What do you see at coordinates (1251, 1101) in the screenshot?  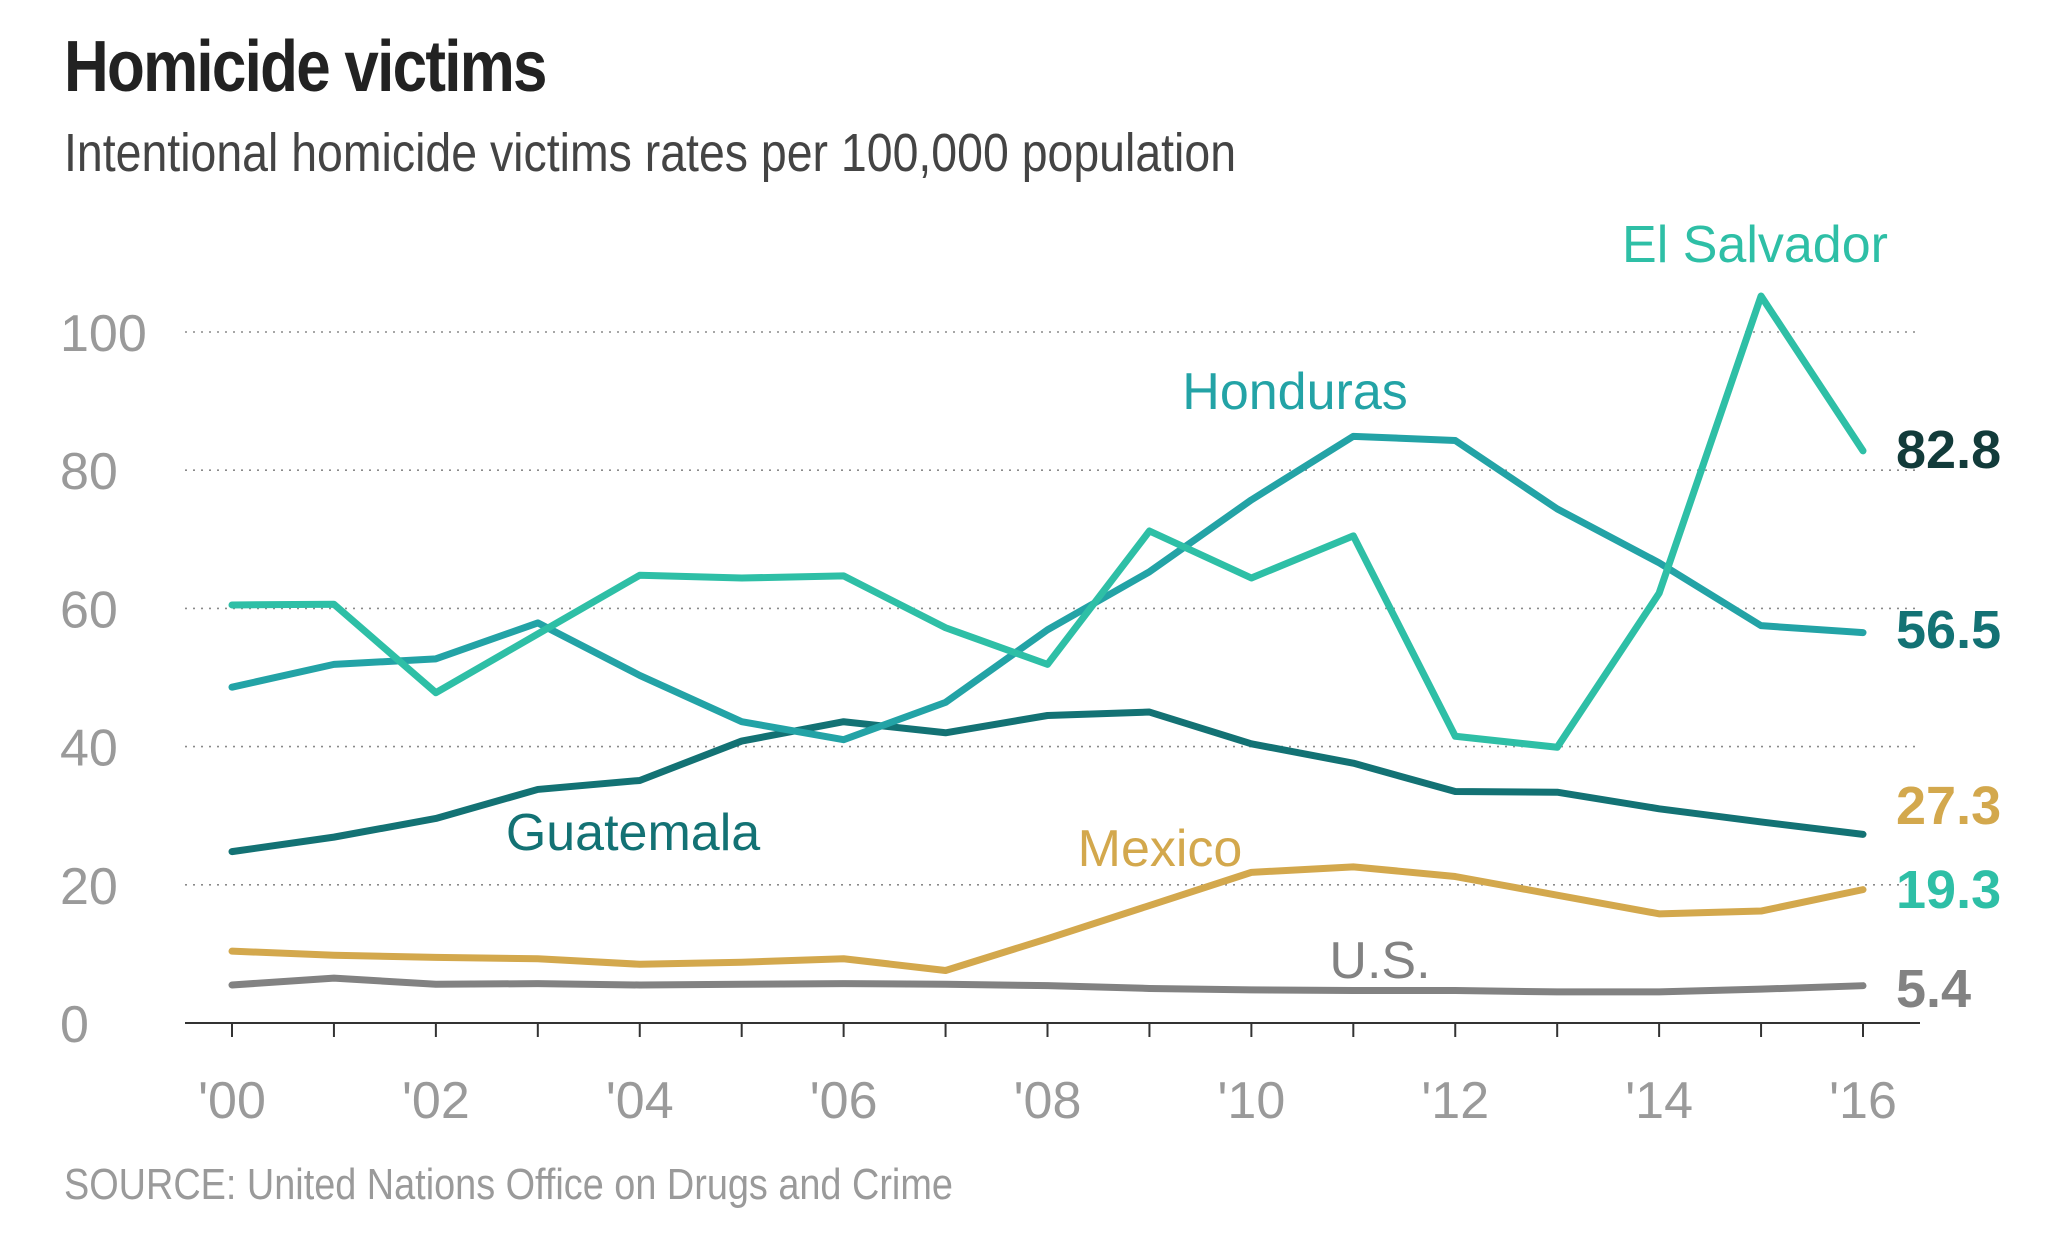 I see `x-tick-label: '10` at bounding box center [1251, 1101].